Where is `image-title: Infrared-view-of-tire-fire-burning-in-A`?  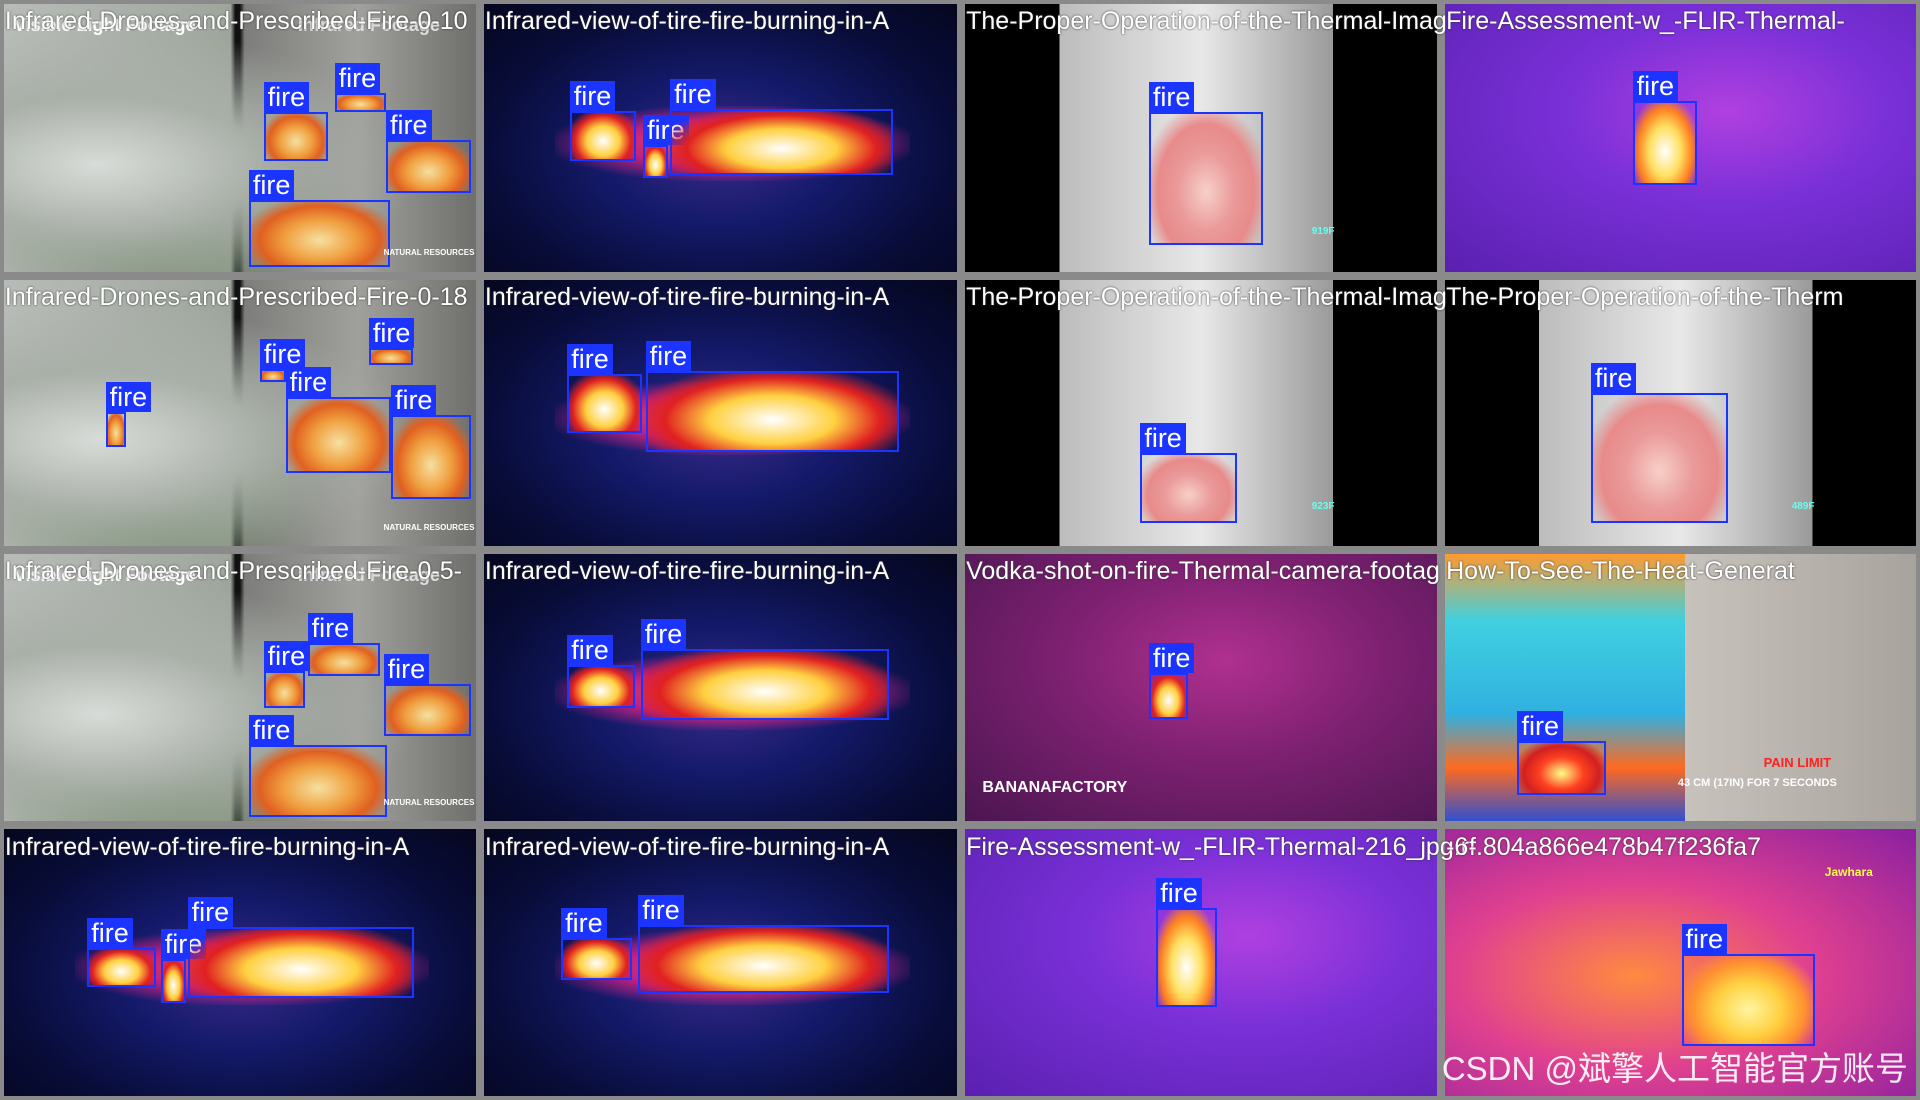
image-title: Infrared-view-of-tire-fire-burning-in-A is located at coordinates (687, 296).